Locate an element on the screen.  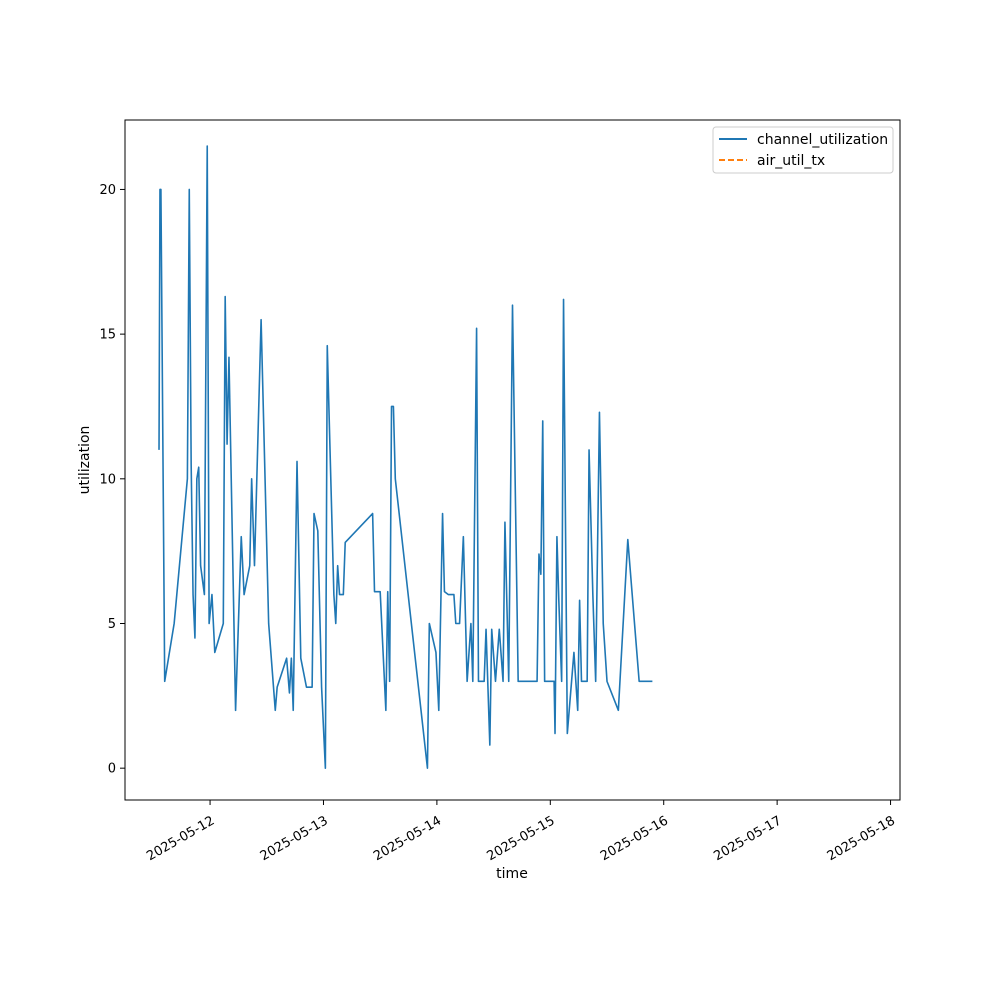
y-tick-label-2: 10 is located at coordinates (107, 479).